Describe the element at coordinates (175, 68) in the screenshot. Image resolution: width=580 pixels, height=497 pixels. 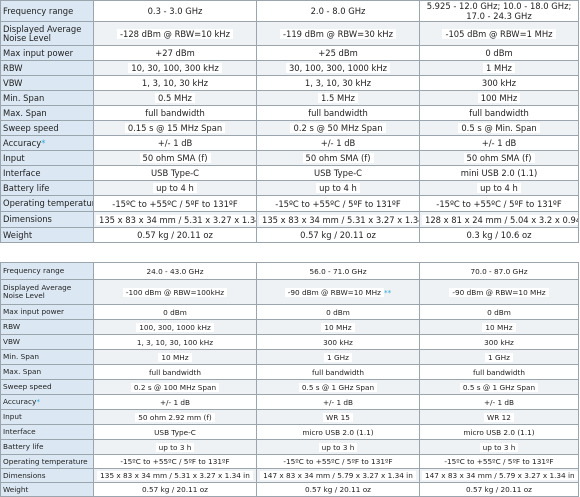
I see `spec-value-cell: 10, 30, 100, 300 kHz` at that location.